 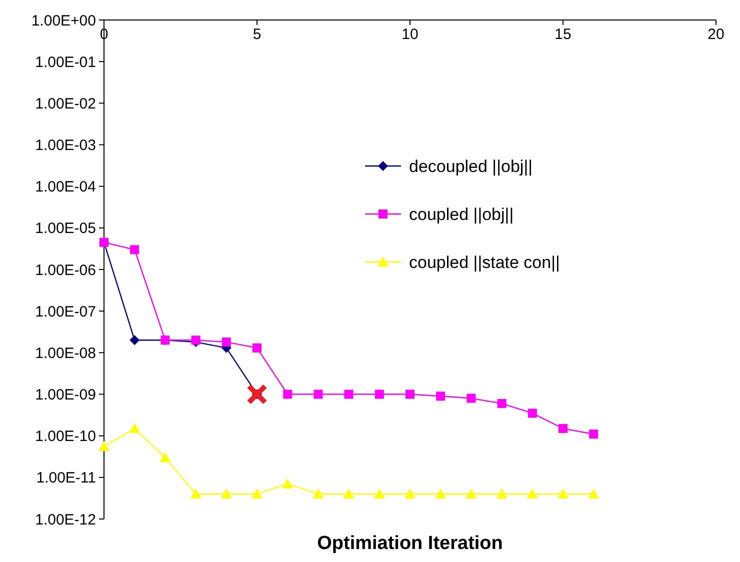 I want to click on y-tick-label: 1.00E-04, so click(x=65, y=187).